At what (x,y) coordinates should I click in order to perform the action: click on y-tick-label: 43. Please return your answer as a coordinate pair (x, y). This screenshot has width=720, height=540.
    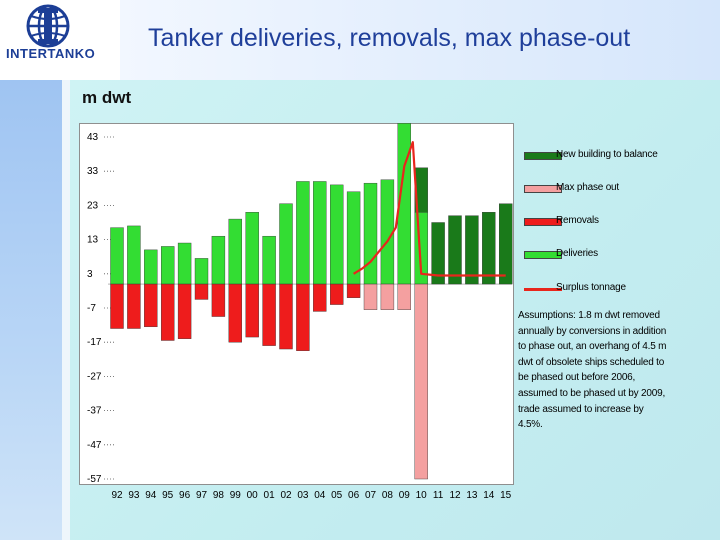
    Looking at the image, I should click on (93, 137).